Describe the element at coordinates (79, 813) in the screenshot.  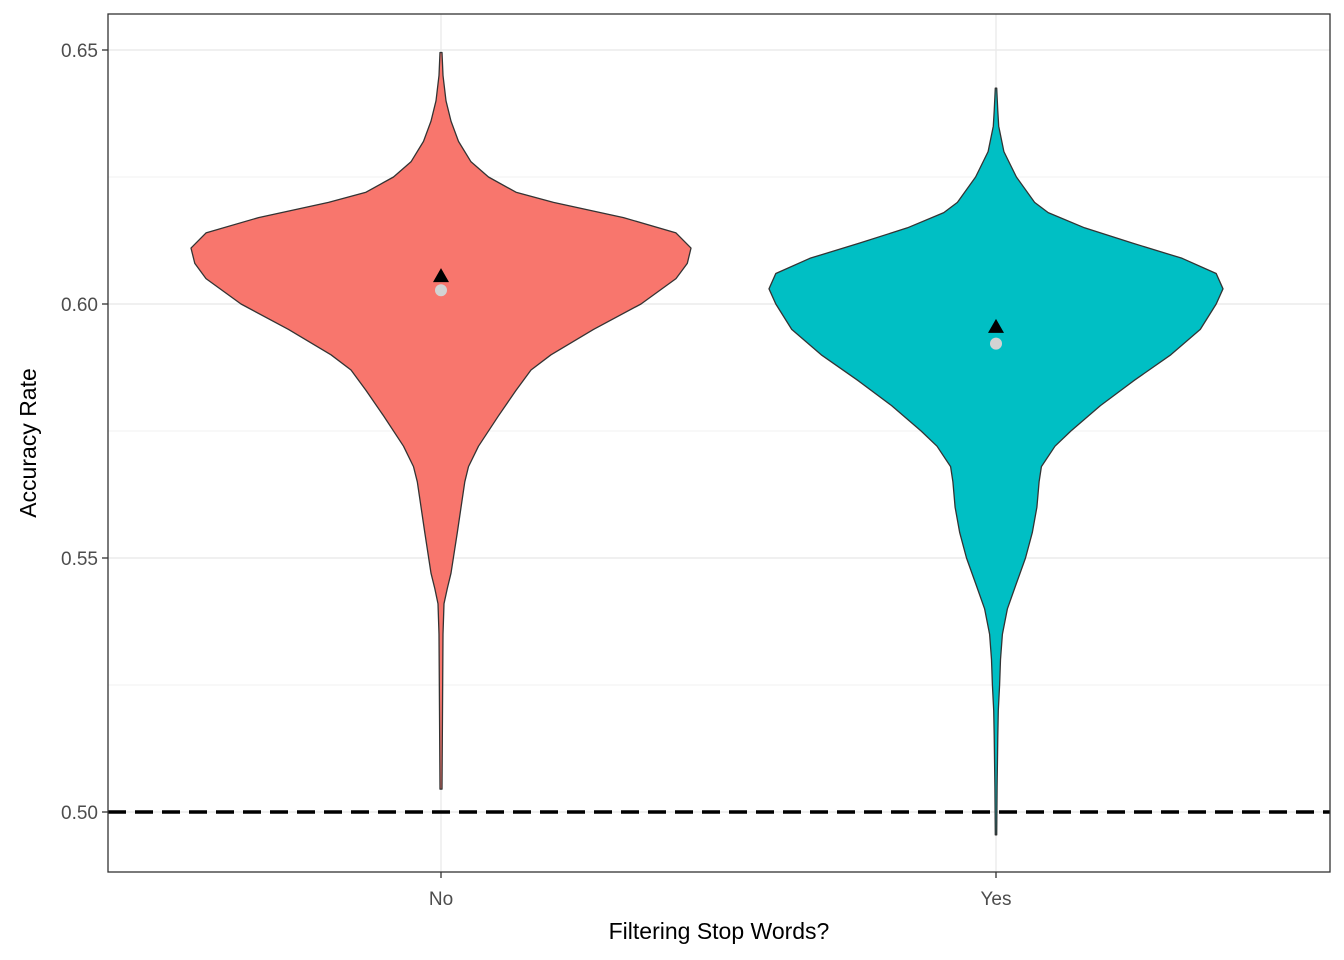
I see `y-tick-label: 0.50` at that location.